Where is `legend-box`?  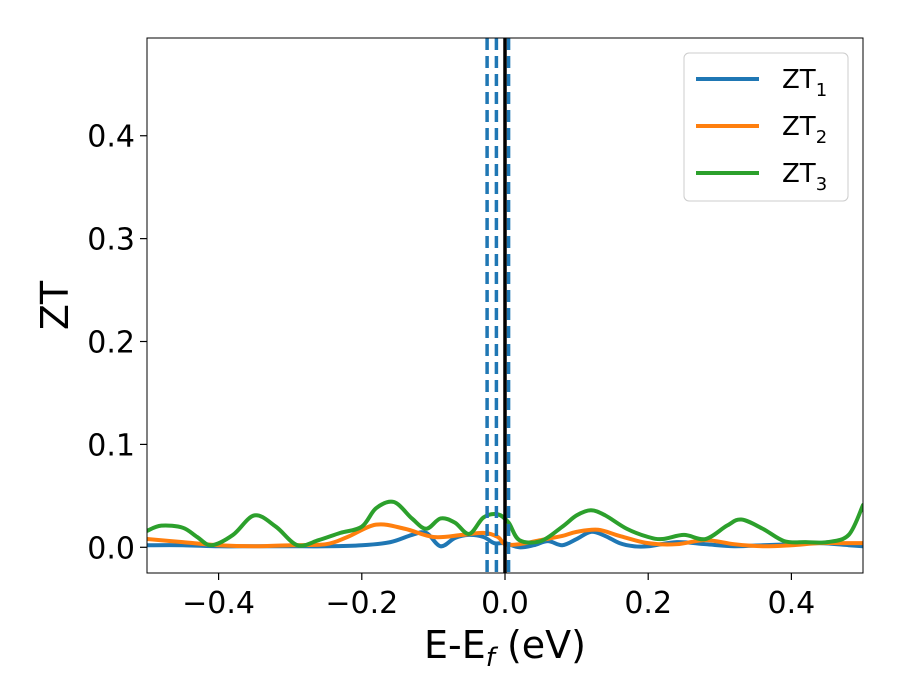 legend-box is located at coordinates (766, 127).